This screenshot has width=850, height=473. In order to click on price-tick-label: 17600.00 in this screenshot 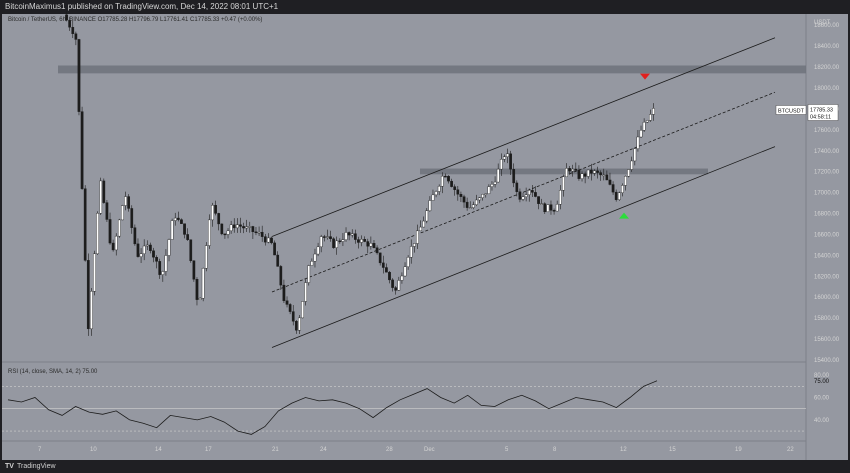, I will do `click(827, 131)`.